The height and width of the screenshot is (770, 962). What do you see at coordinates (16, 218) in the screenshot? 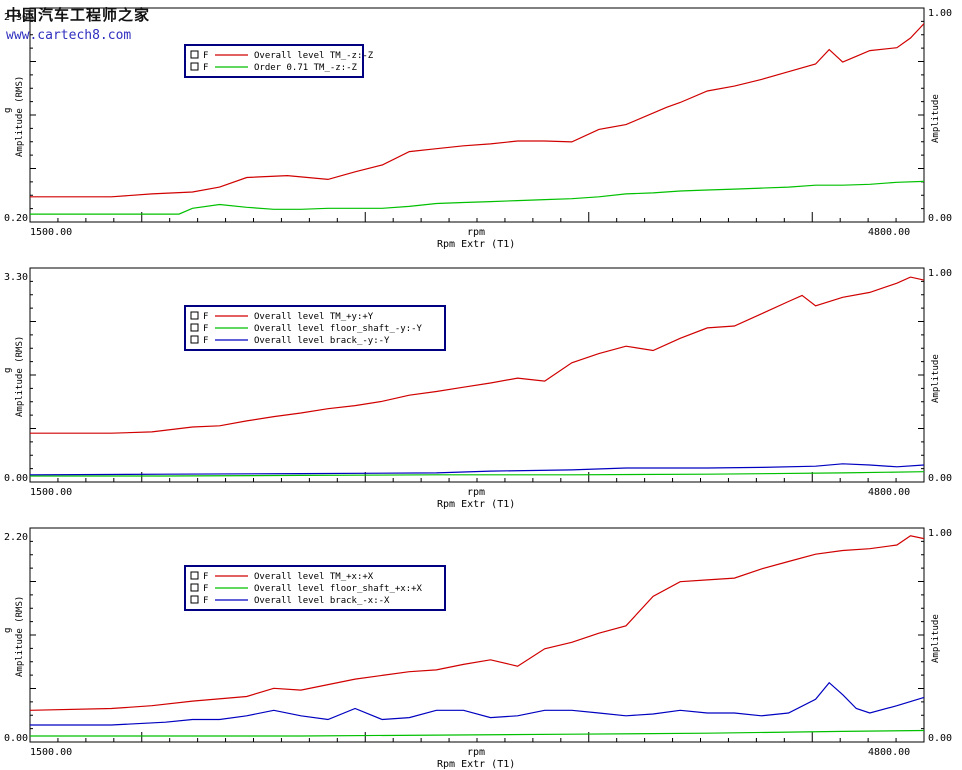
I see `y-tick-label-bottom: 0.20` at bounding box center [16, 218].